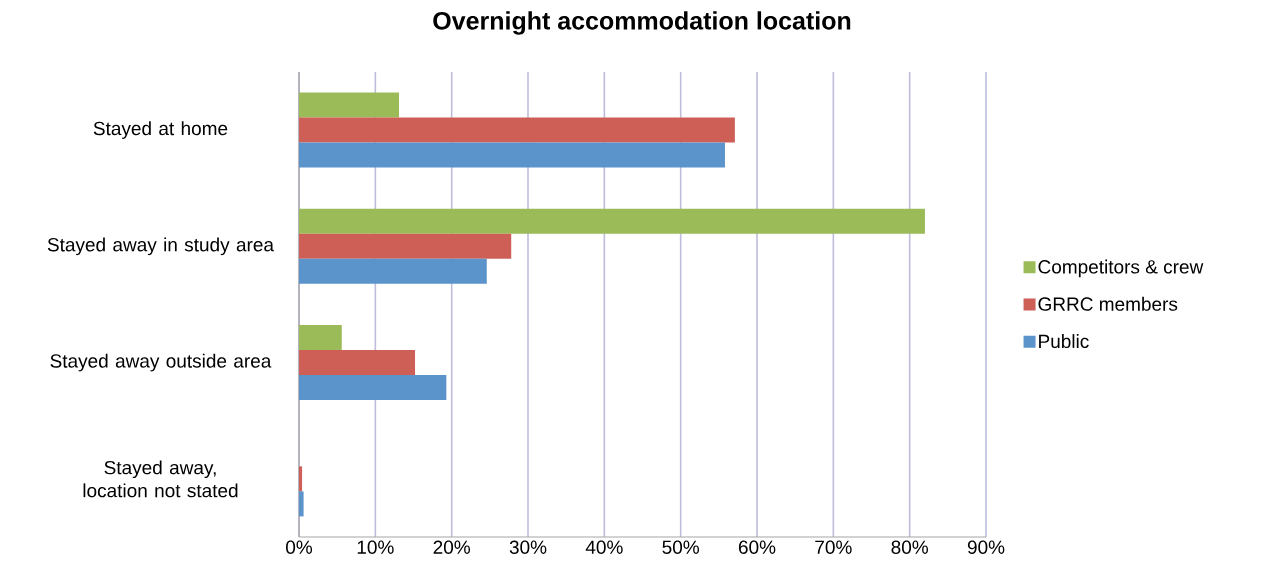 Image resolution: width=1285 pixels, height=583 pixels. Describe the element at coordinates (528, 547) in the screenshot. I see `x-tick-label: 30%` at that location.